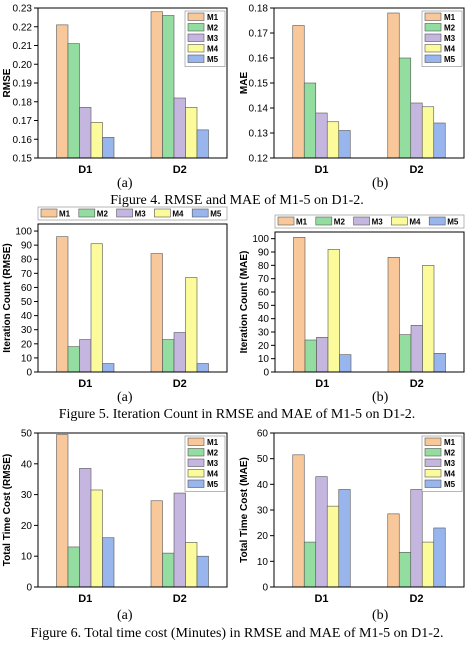 The height and width of the screenshot is (646, 474). Describe the element at coordinates (244, 83) in the screenshot. I see `y-axis-title: MAE` at that location.